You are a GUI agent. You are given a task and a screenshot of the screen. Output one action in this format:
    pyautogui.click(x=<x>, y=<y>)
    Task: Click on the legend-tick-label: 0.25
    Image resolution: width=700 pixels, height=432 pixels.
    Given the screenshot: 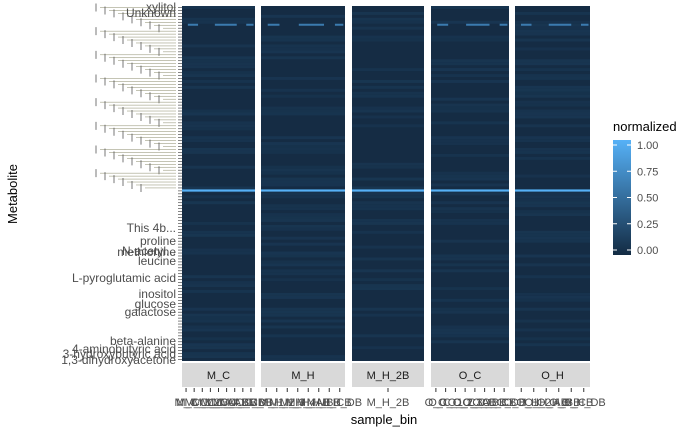 What is the action you would take?
    pyautogui.click(x=647, y=225)
    